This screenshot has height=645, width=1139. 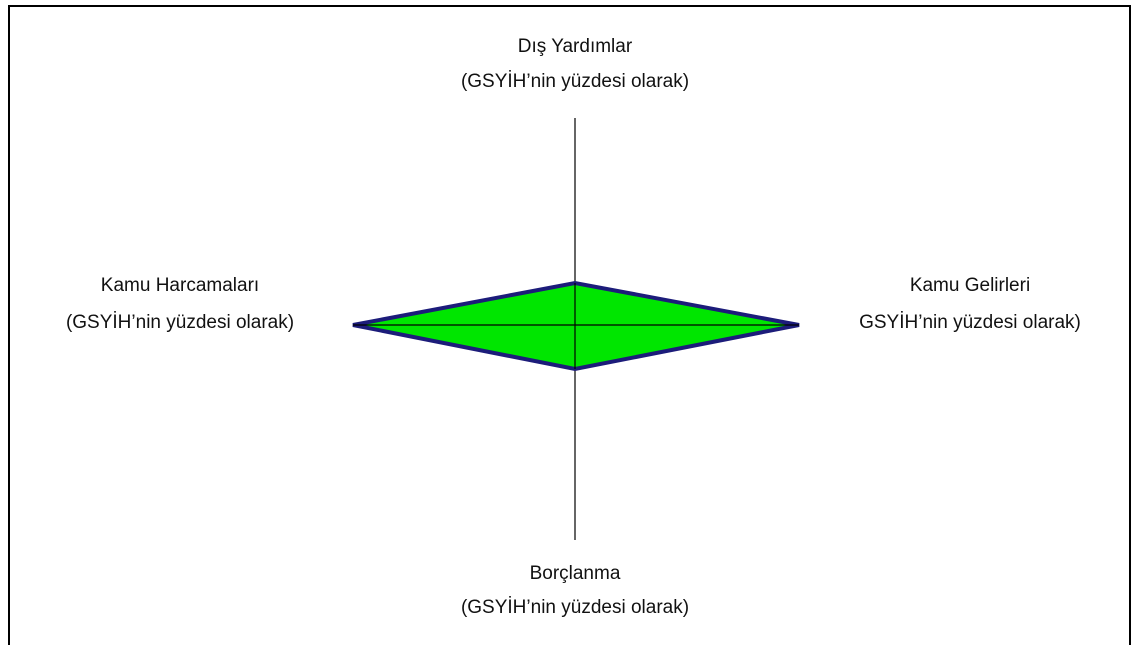 What do you see at coordinates (180, 285) in the screenshot?
I see `axis-title: Kamu Harcamaları` at bounding box center [180, 285].